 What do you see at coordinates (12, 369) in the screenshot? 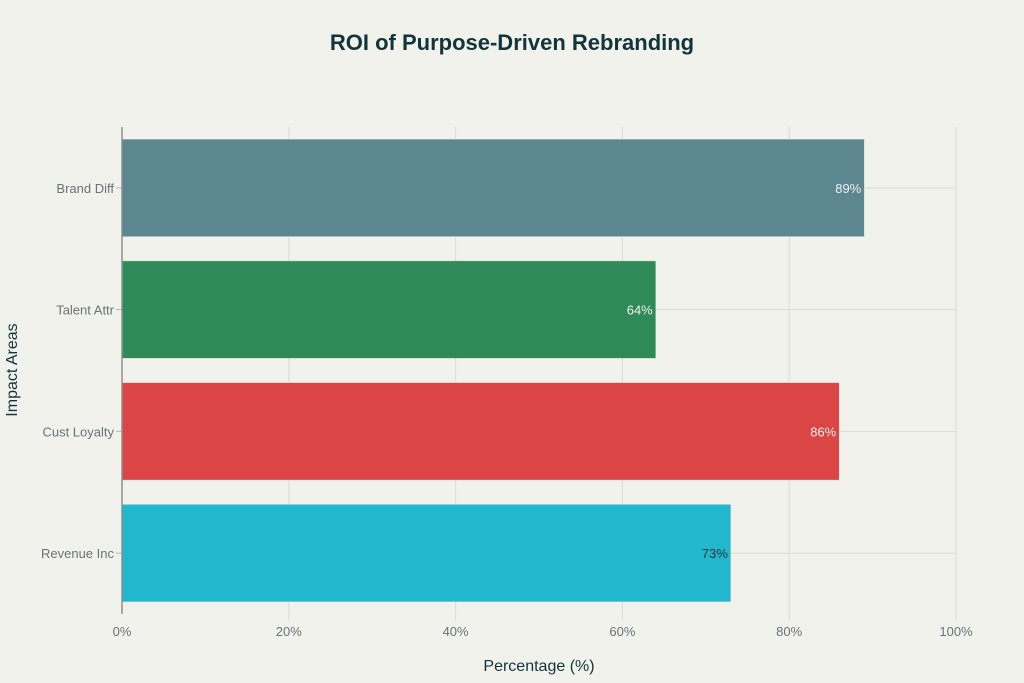
I see `y-axis-title: Impact Areas` at bounding box center [12, 369].